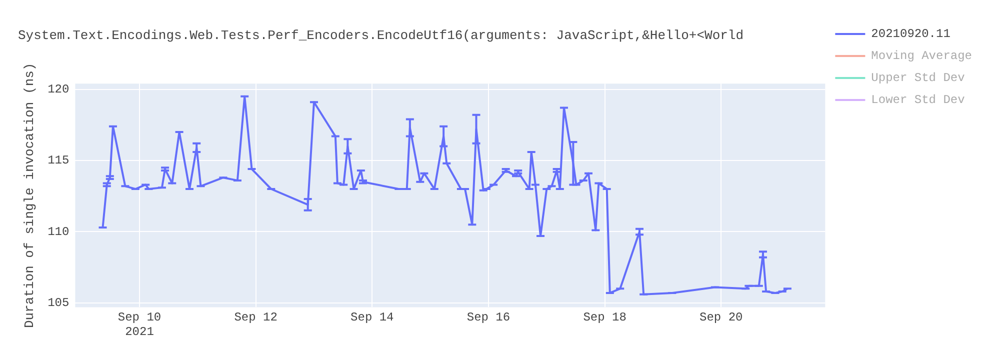  What do you see at coordinates (918, 100) in the screenshot?
I see `legend-label: Lower Std Dev` at bounding box center [918, 100].